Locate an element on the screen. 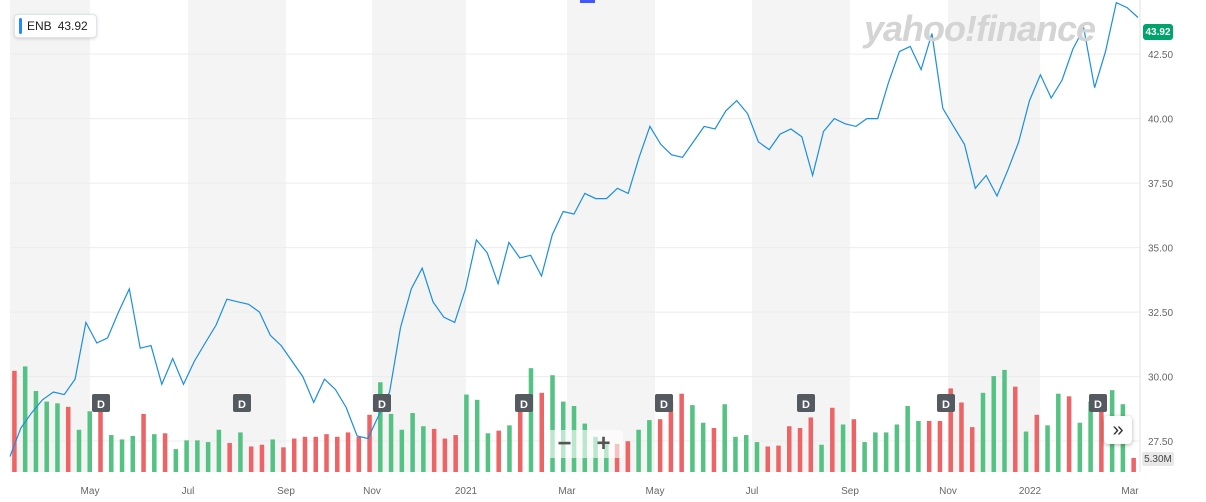 The image size is (1206, 502). zoom-in-button: + is located at coordinates (603, 443).